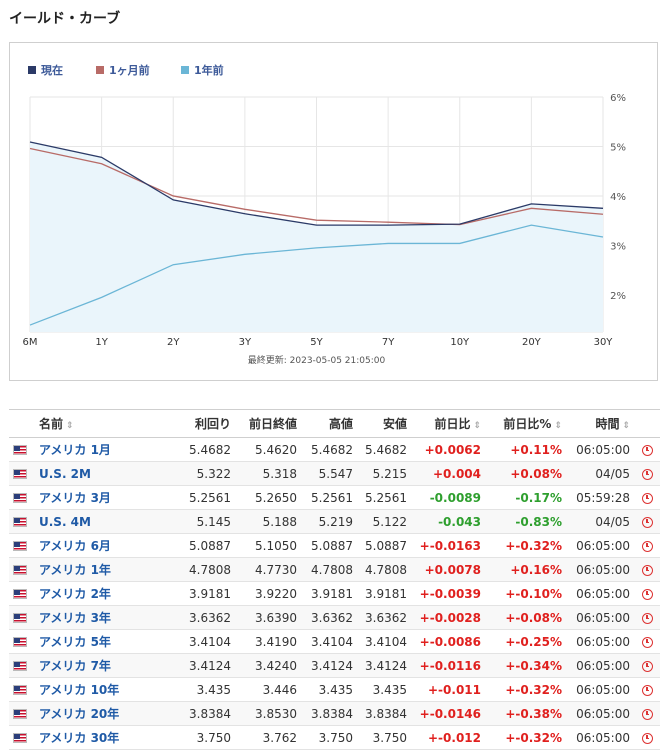  What do you see at coordinates (329, 665) in the screenshot?
I see `high-cell: 3.4124` at bounding box center [329, 665].